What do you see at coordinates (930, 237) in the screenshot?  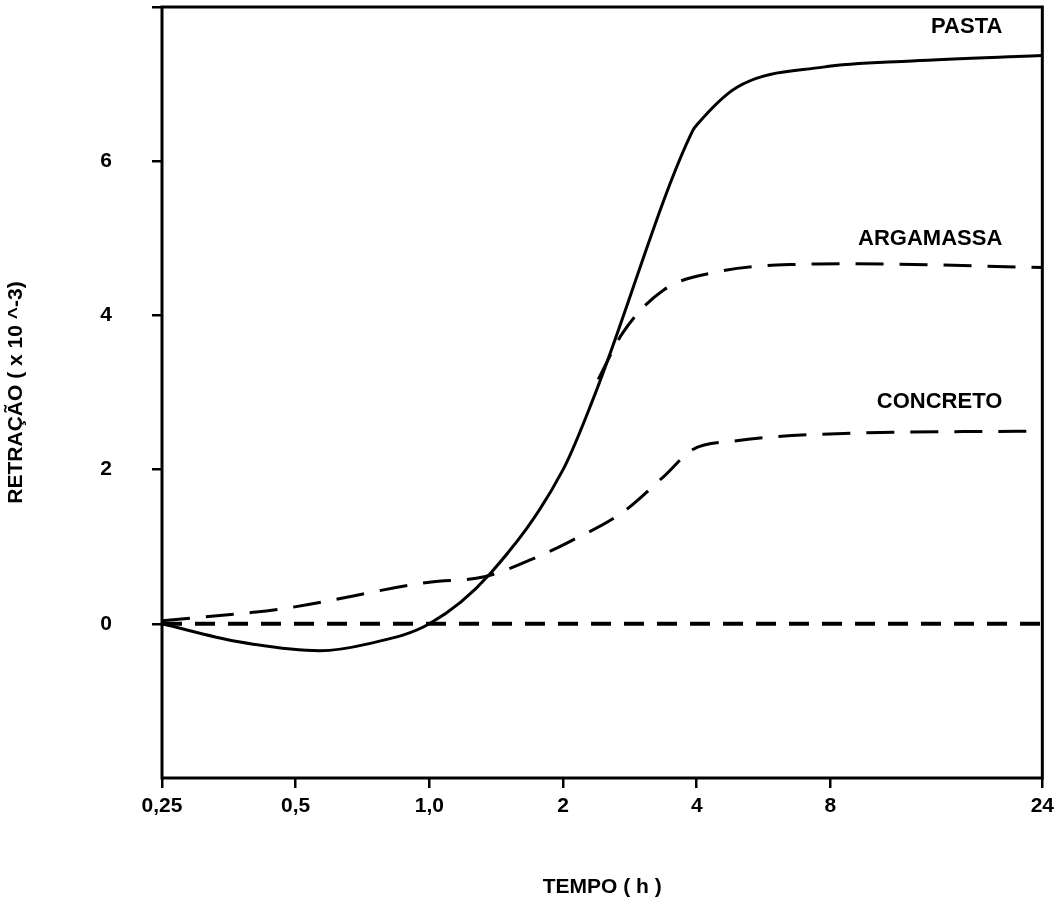 I see `series-label: ARGAMASSA` at bounding box center [930, 237].